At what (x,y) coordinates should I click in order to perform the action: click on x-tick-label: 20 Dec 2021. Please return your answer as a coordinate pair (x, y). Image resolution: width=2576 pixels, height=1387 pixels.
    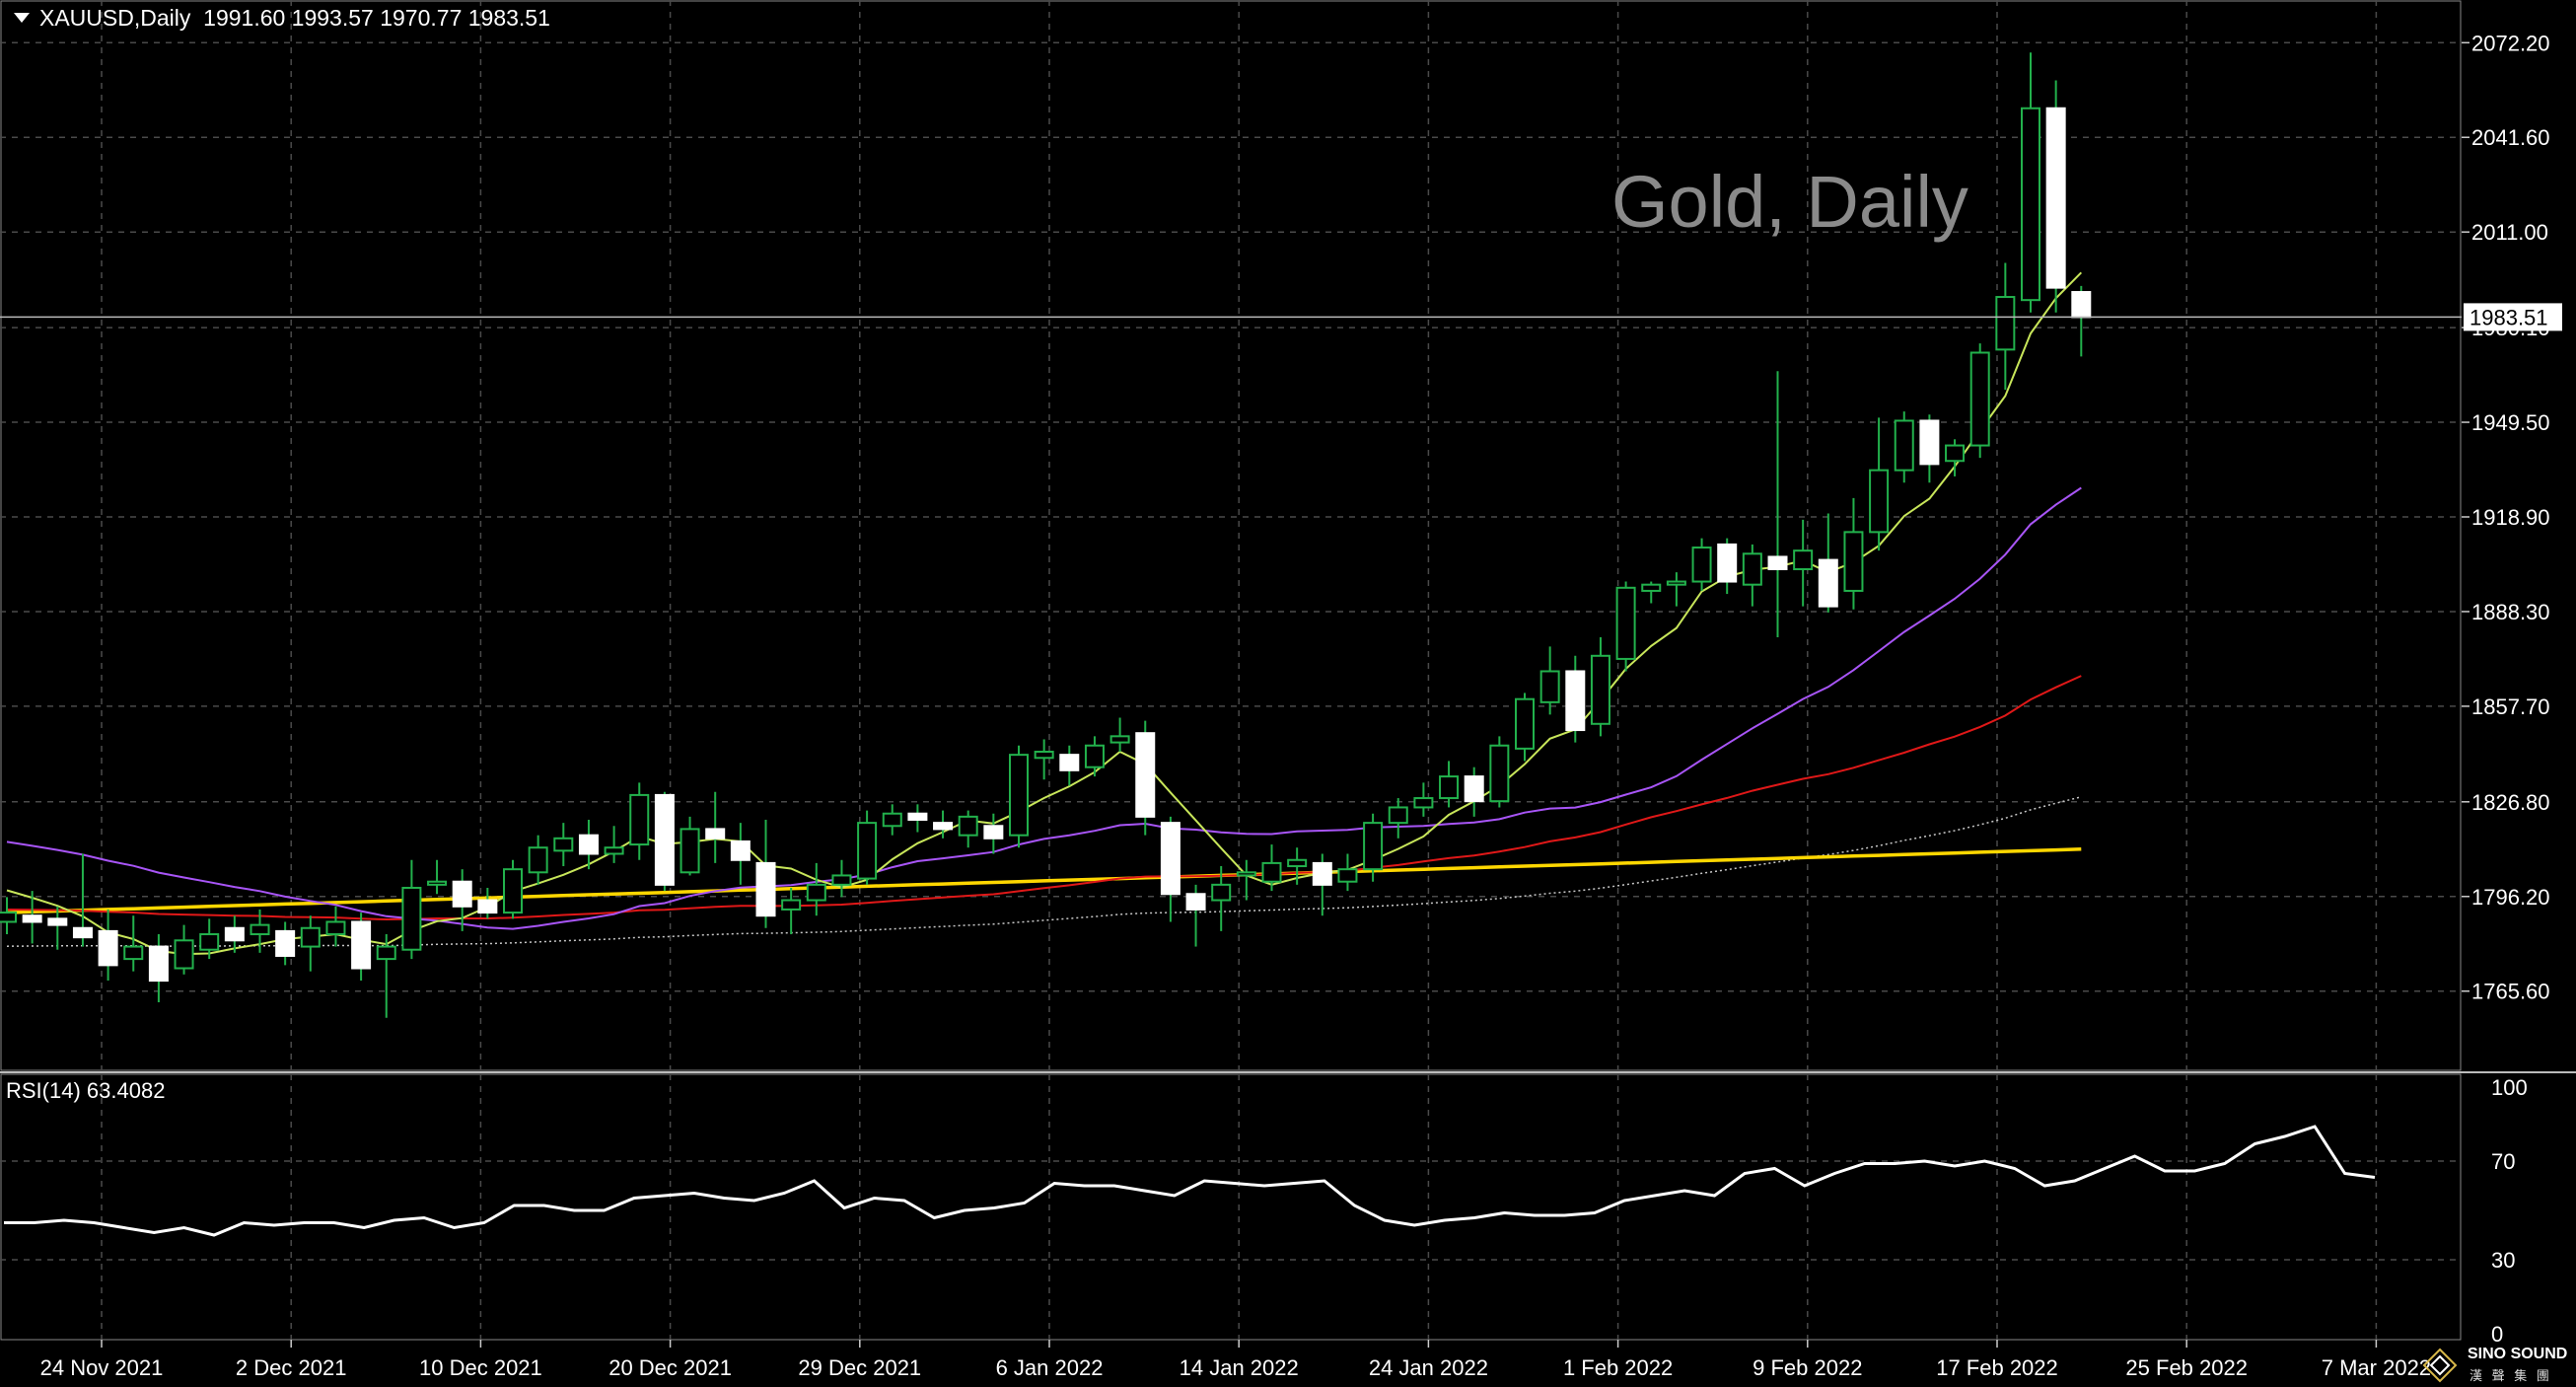
    Looking at the image, I should click on (670, 1367).